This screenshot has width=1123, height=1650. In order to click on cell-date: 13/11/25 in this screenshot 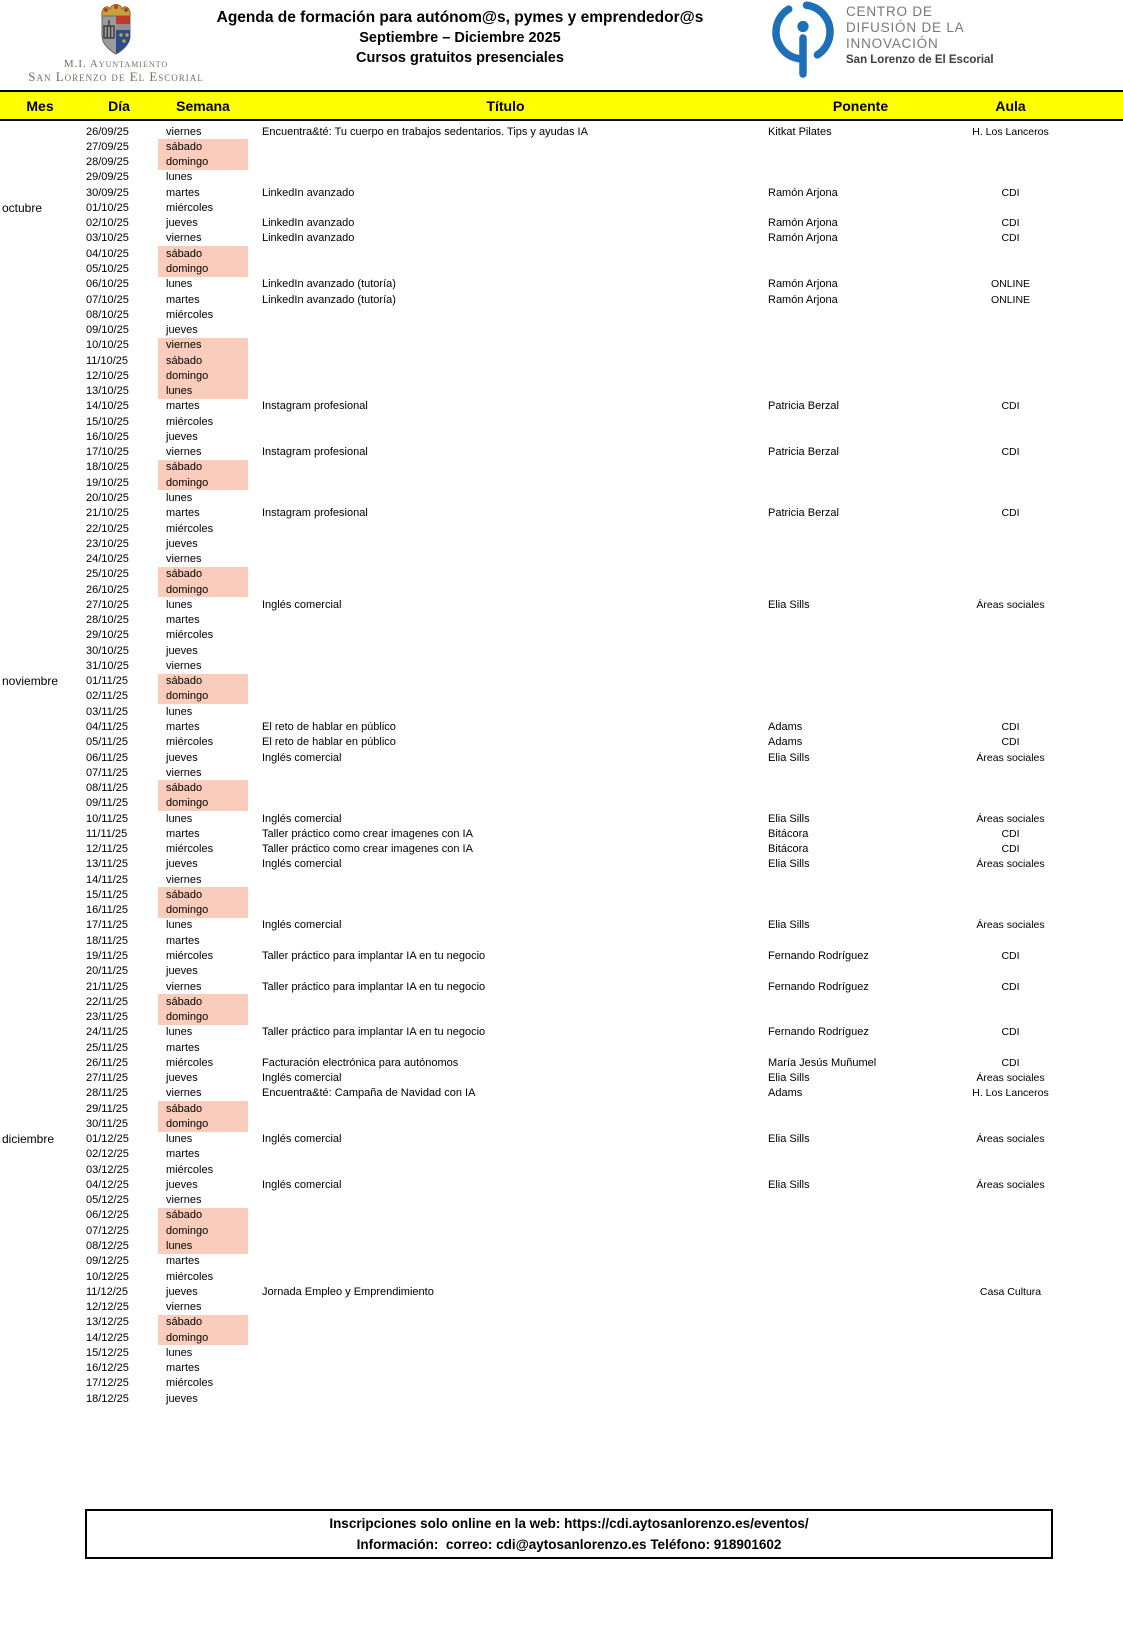, I will do `click(107, 864)`.